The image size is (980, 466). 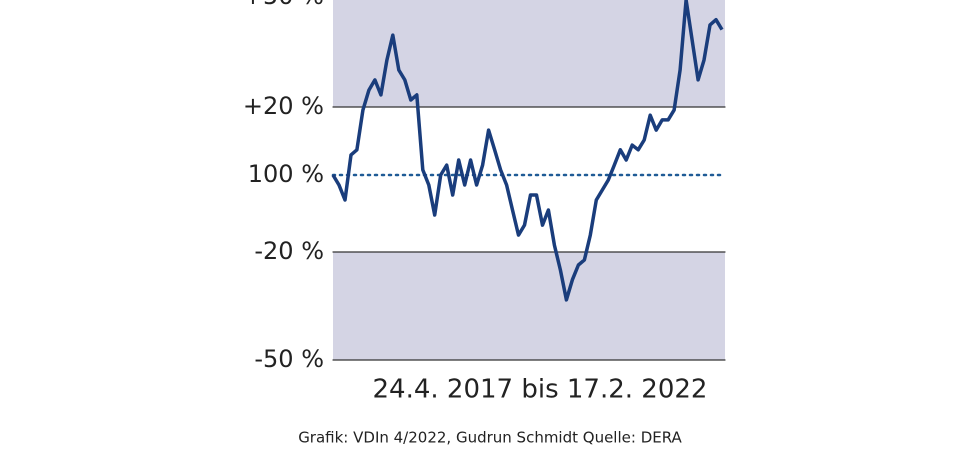 I want to click on x-axis-label: 24.4. 2017 bis 17.2. 2022, so click(x=540, y=390).